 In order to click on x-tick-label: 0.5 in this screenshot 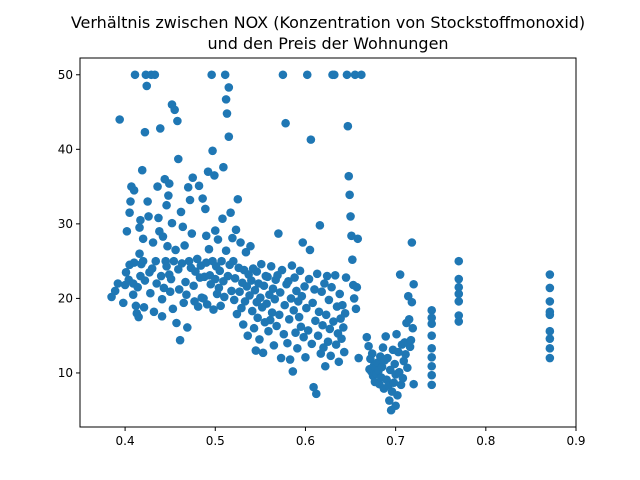, I will do `click(215, 441)`.